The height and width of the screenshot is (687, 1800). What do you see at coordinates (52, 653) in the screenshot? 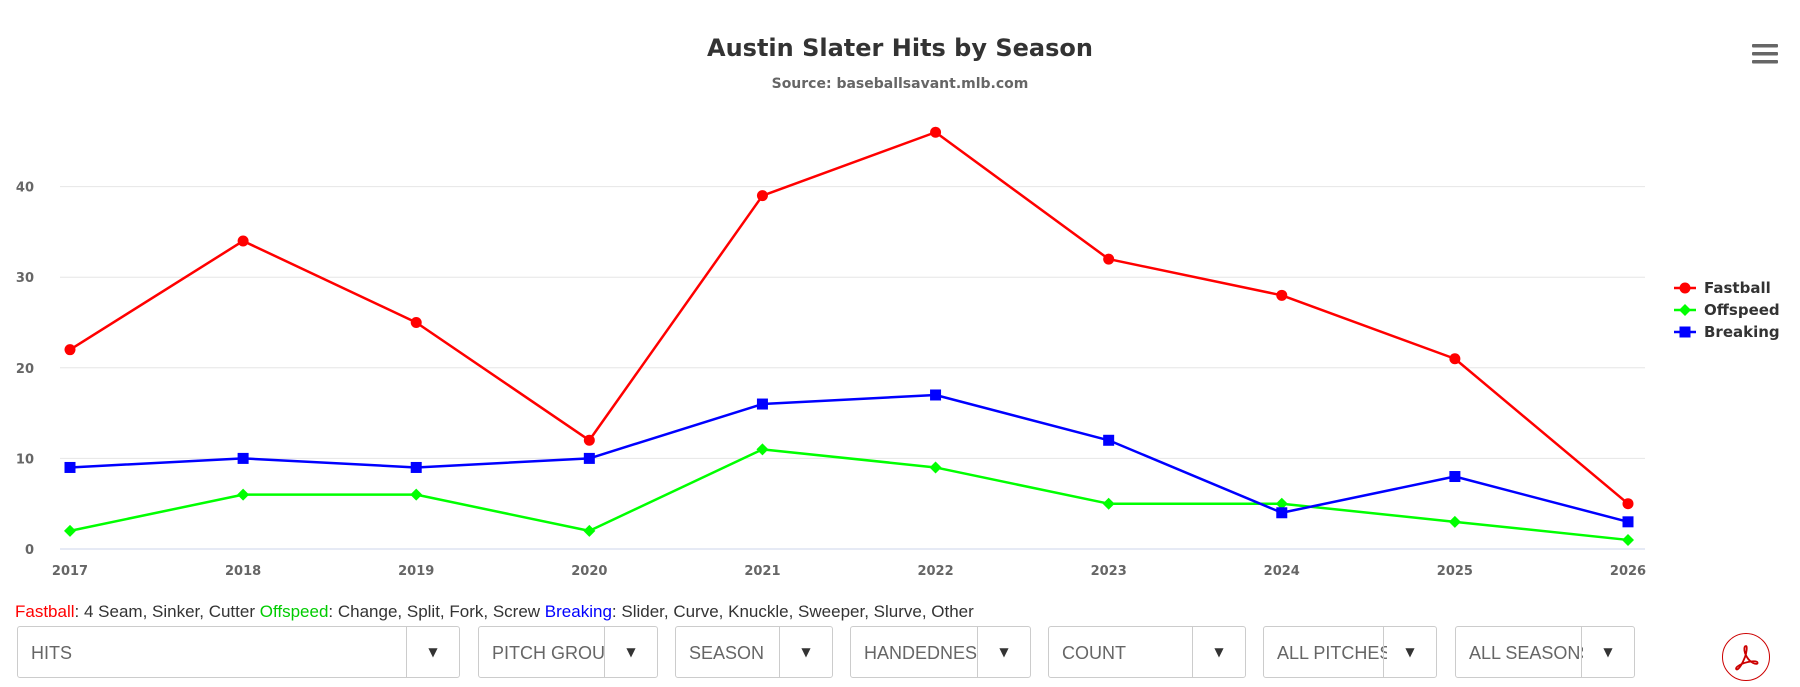
I see `stat-select-label: HITS` at bounding box center [52, 653].